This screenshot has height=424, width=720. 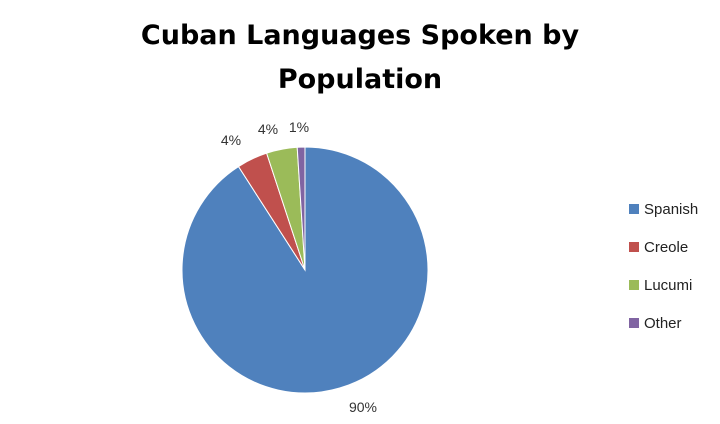 What do you see at coordinates (634, 323) in the screenshot?
I see `legend-swatch-other` at bounding box center [634, 323].